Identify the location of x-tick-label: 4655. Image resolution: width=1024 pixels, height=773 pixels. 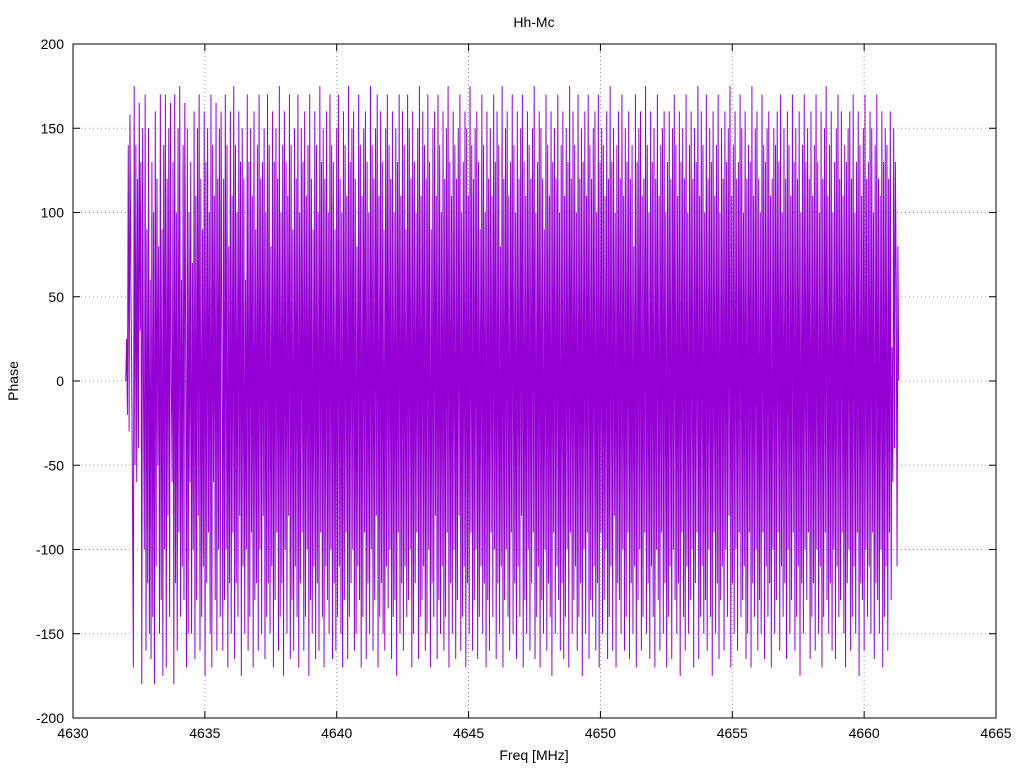
(732, 733).